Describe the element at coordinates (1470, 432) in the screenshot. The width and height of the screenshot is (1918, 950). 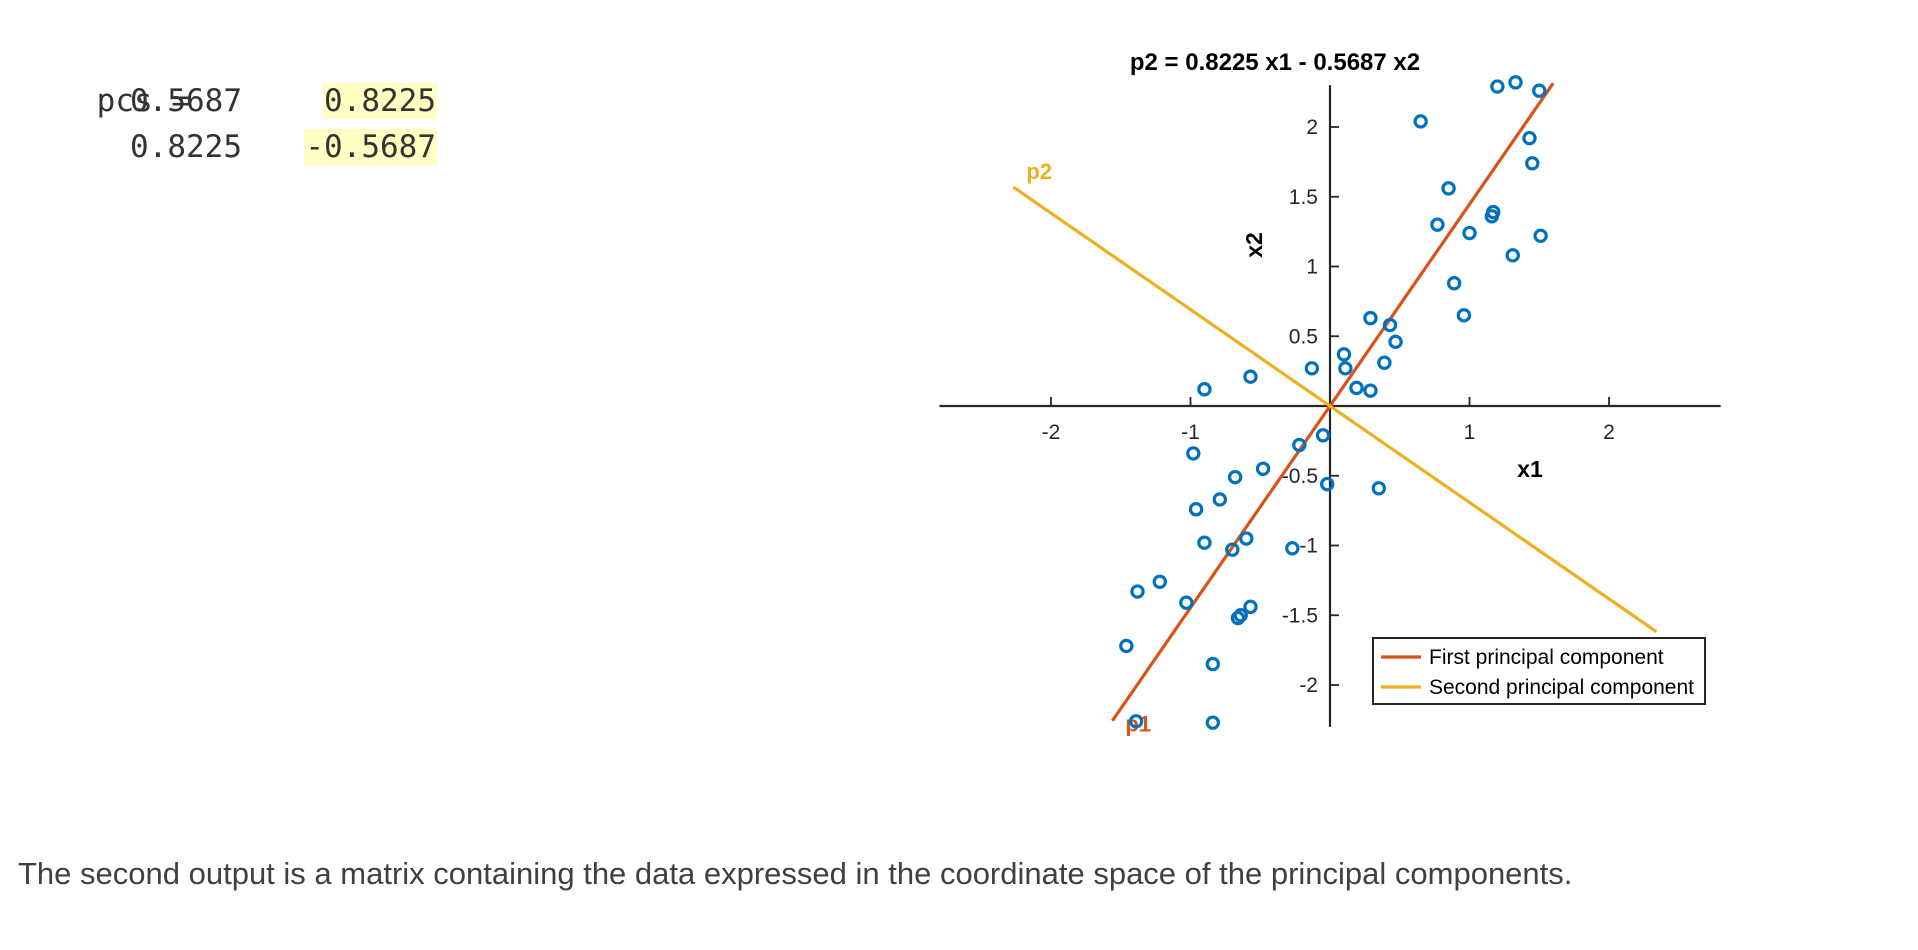
I see `x-tick-label: 1` at that location.